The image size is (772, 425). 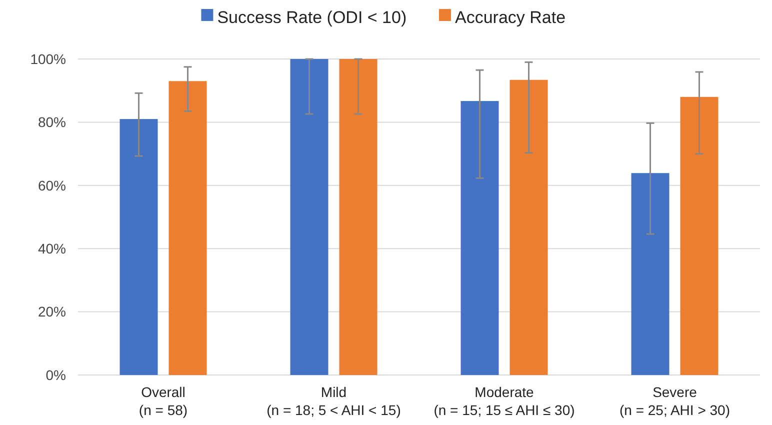 What do you see at coordinates (504, 401) in the screenshot?
I see `x-tick-label: Moderate (n = 15; 15 ≤ AHI ≤ 30)` at bounding box center [504, 401].